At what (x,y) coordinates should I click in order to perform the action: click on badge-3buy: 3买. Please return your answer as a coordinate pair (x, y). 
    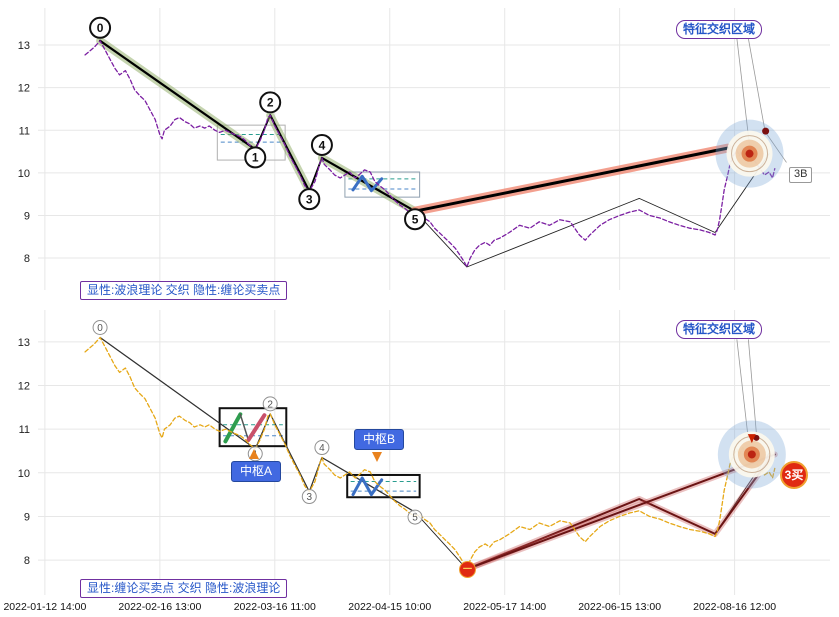
    Looking at the image, I should click on (794, 475).